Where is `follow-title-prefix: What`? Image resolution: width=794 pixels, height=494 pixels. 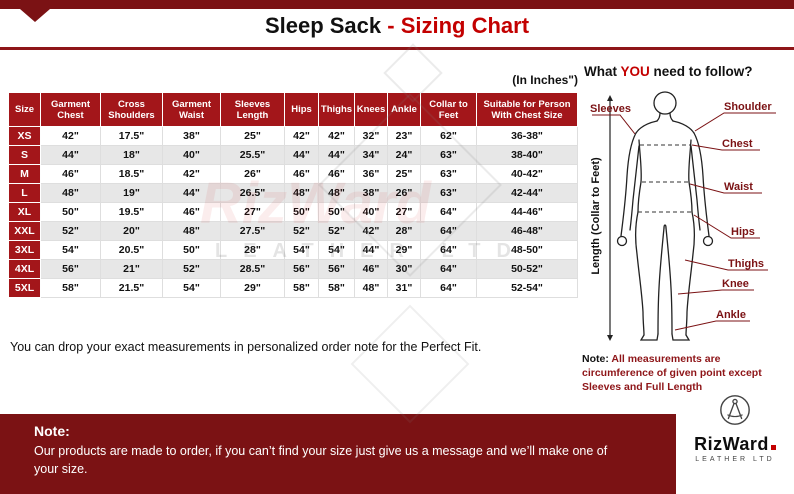
follow-title-prefix: What is located at coordinates (602, 71).